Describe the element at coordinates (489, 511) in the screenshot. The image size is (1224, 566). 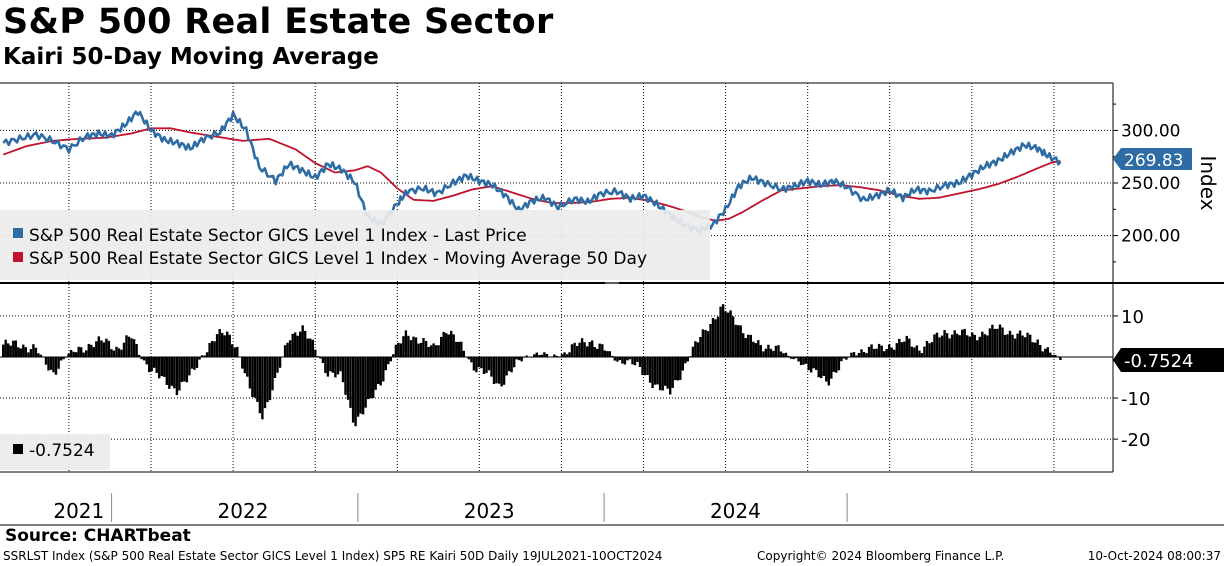
I see `x-year-label-2023: 2023` at that location.